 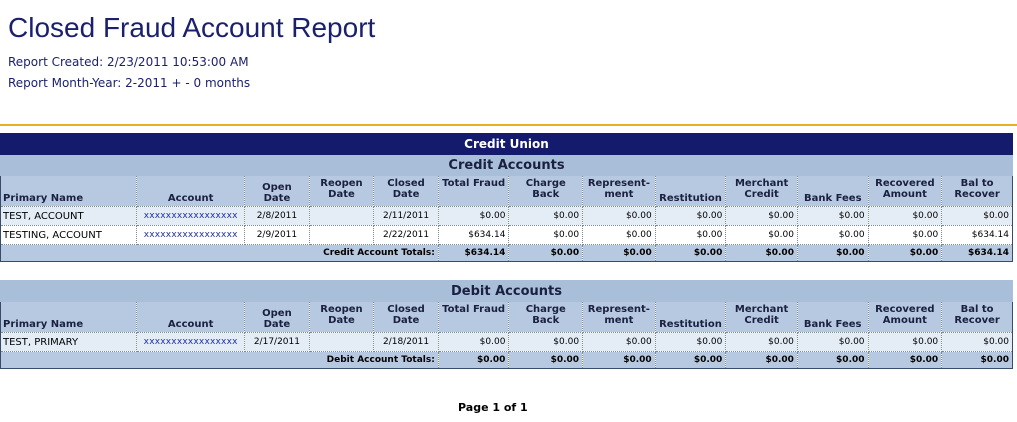 I want to click on bal-to-recover-total: $634.14, so click(x=977, y=253).